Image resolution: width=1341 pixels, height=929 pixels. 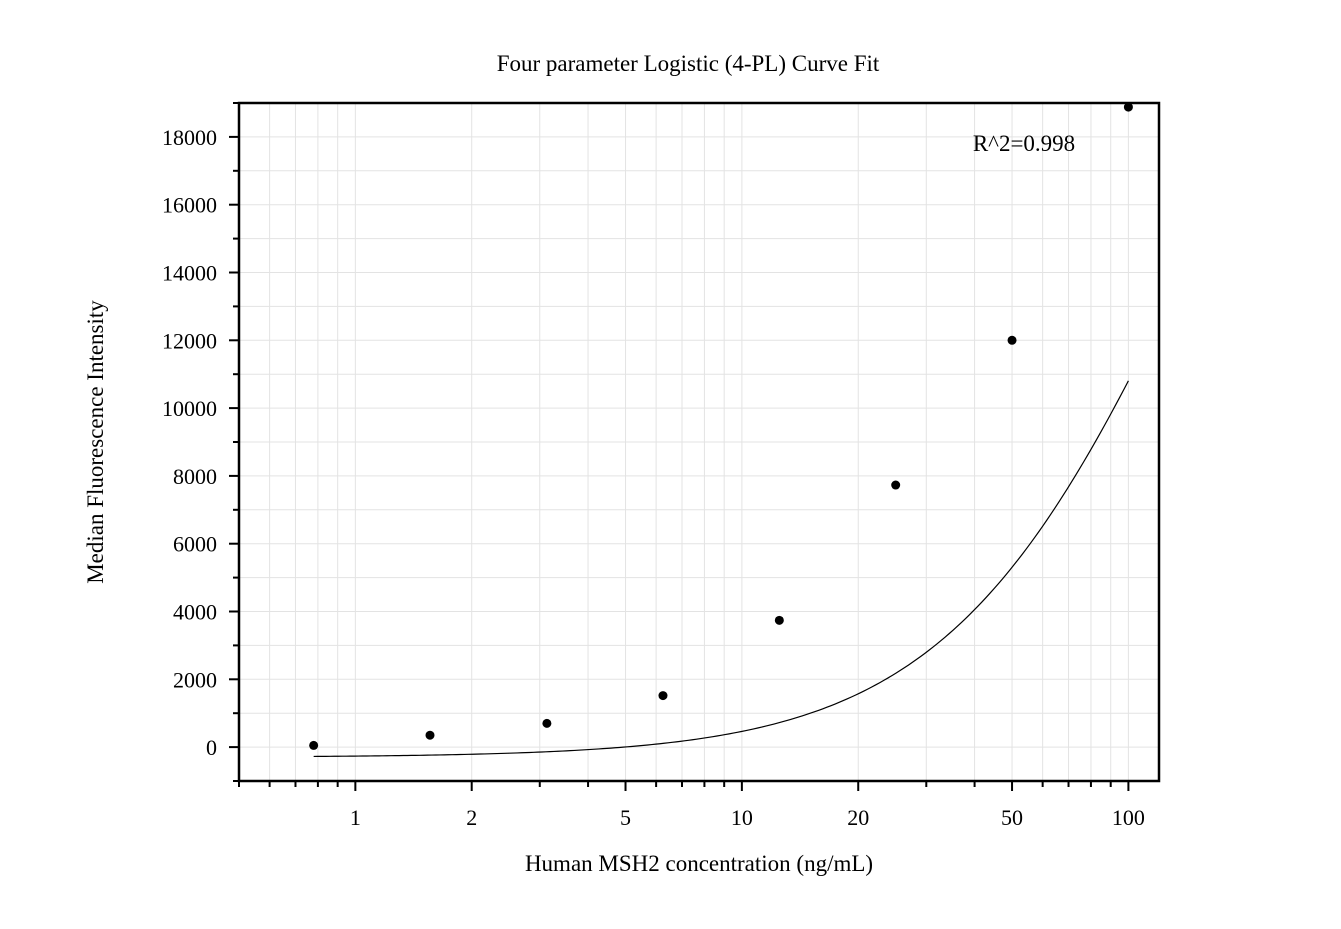 I want to click on y-tick-label: 10000, so click(x=189, y=408).